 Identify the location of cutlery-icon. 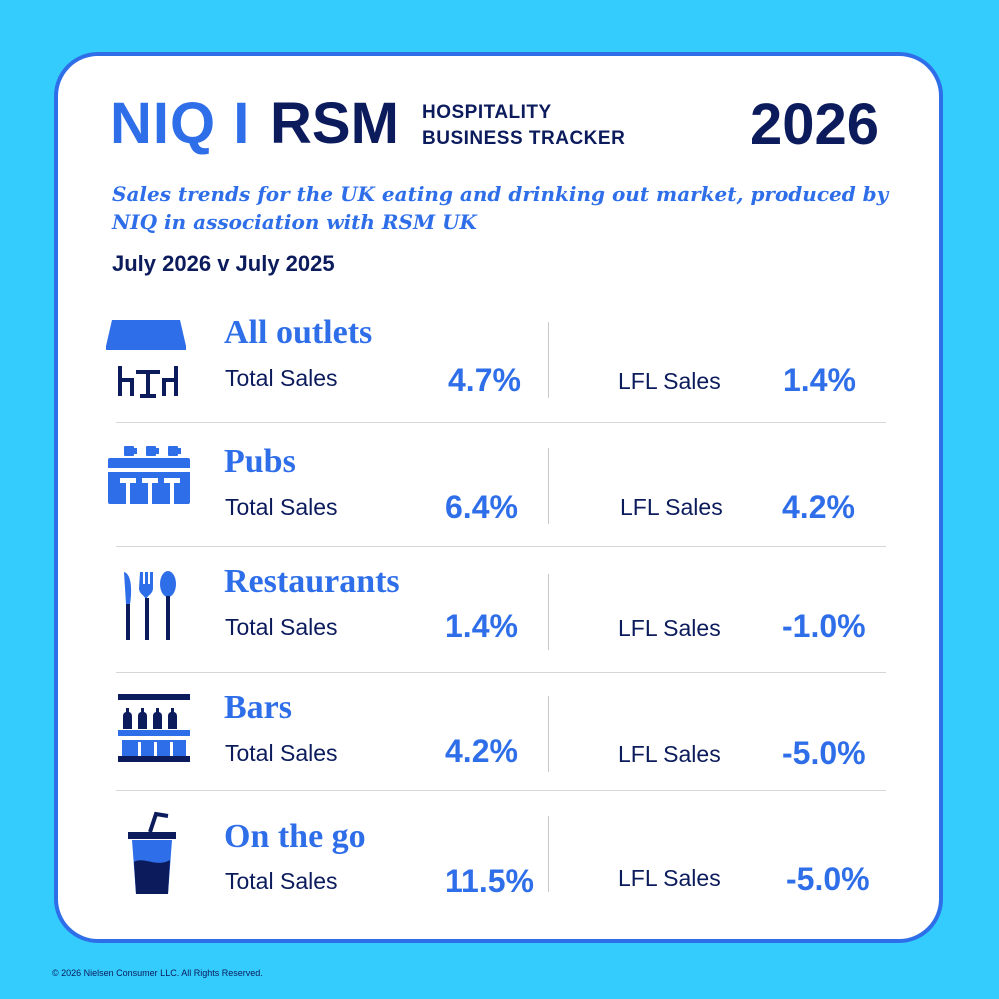
(150, 605).